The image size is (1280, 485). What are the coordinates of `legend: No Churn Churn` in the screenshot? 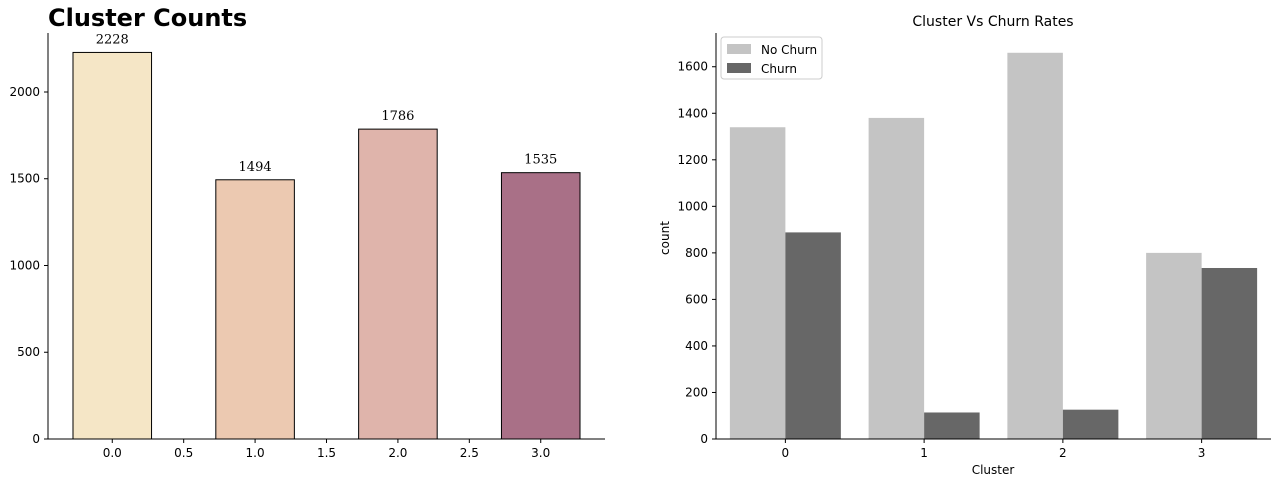 It's located at (771, 58).